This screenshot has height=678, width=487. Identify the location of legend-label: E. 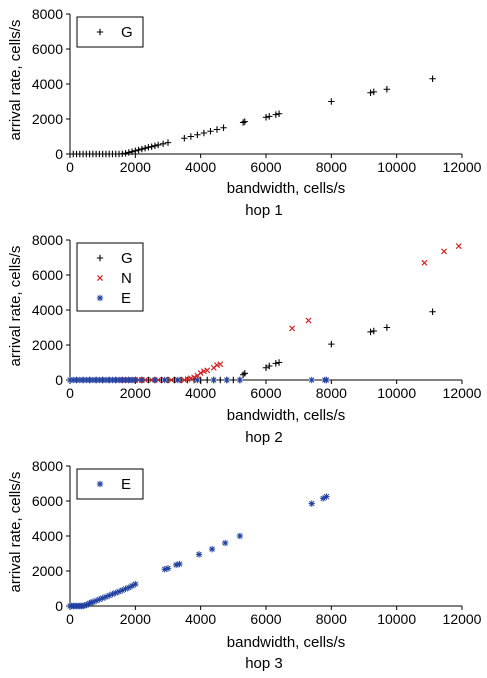
(126, 298).